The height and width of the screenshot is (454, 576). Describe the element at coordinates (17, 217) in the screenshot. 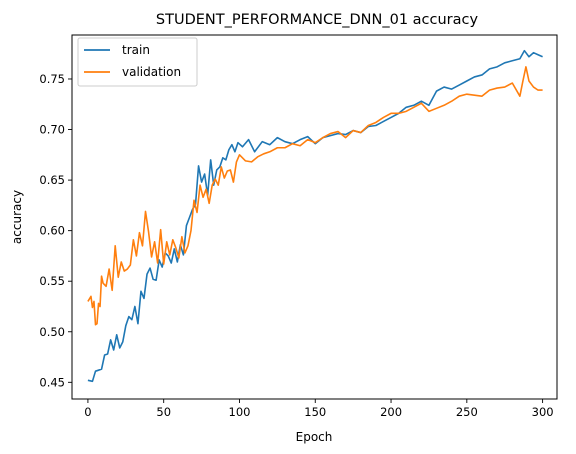

I see `y-axis-label: accuracy` at that location.